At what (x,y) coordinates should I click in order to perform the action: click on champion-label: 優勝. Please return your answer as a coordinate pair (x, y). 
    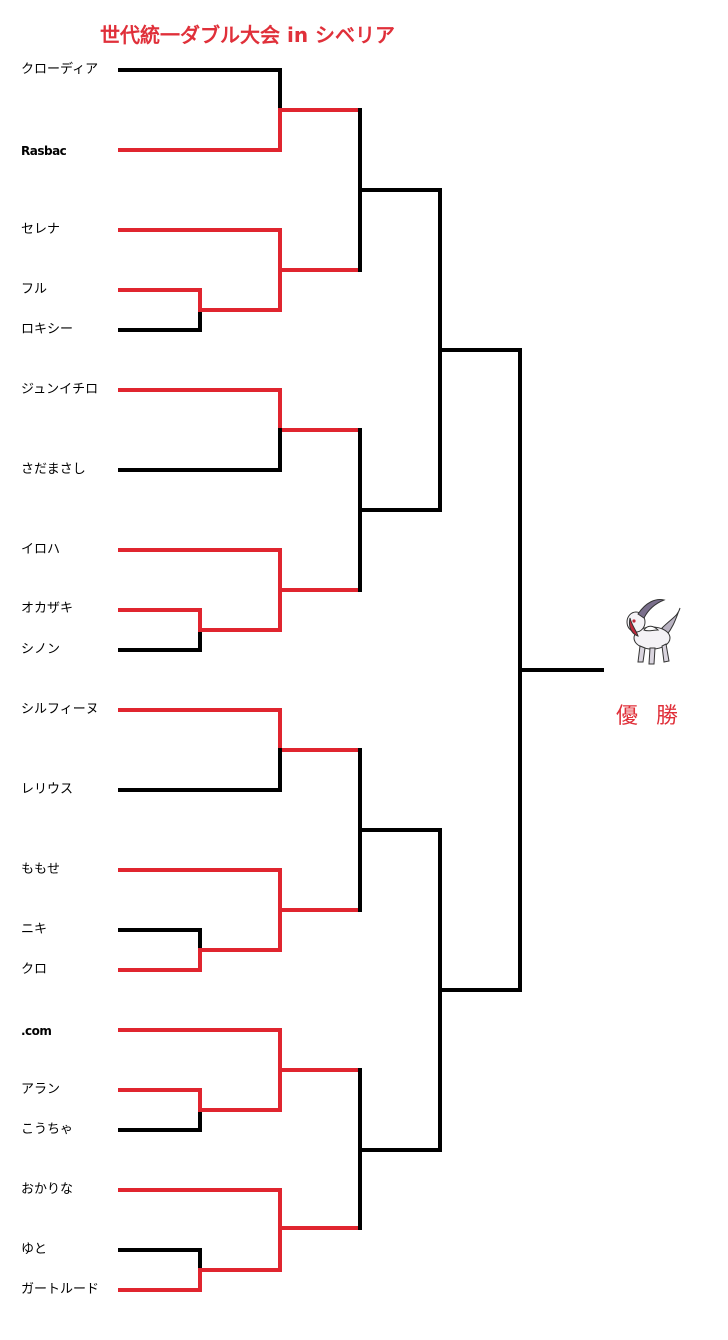
    Looking at the image, I should click on (656, 716).